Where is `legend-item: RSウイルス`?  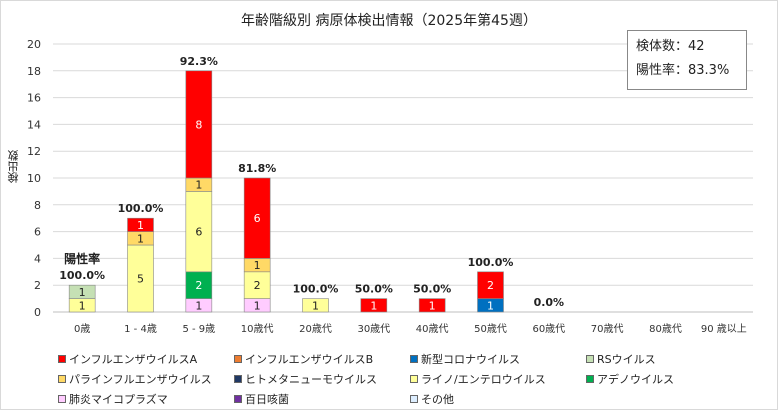 legend-item: RSウイルス is located at coordinates (621, 359).